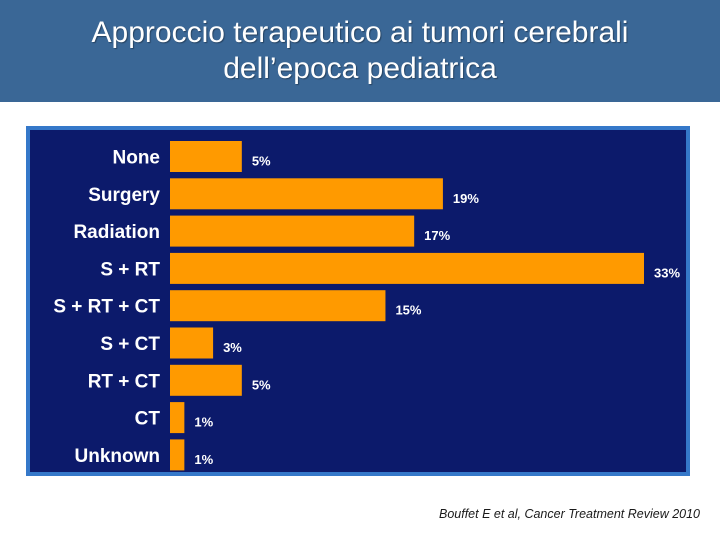 This screenshot has height=540, width=720. What do you see at coordinates (360, 68) in the screenshot?
I see `title-line-2: dell’epoca pediatrica` at bounding box center [360, 68].